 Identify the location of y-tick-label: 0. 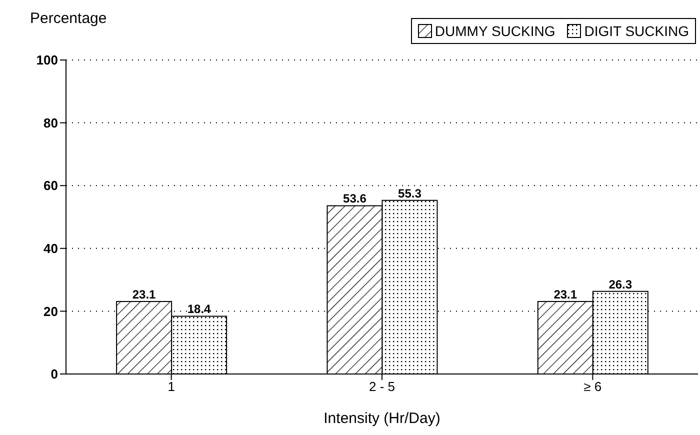
(54, 374).